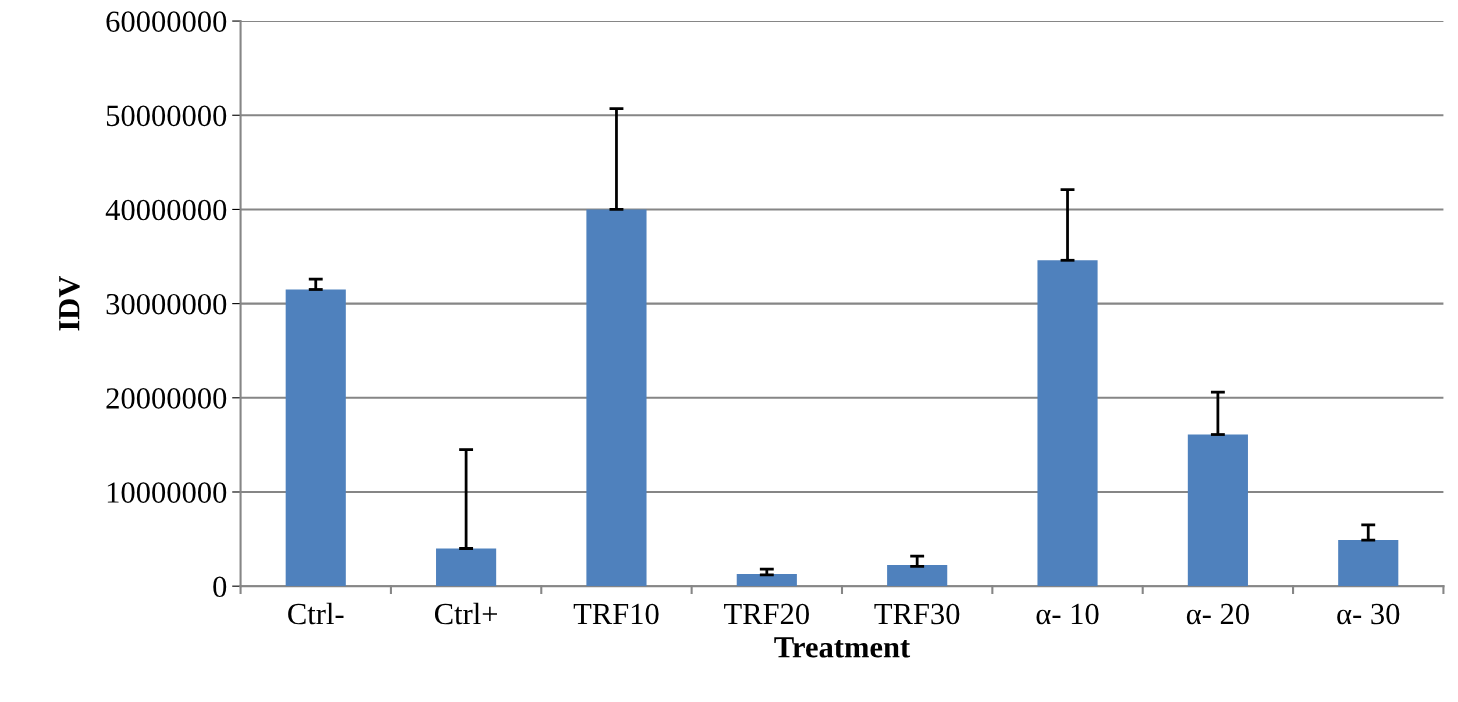  Describe the element at coordinates (1368, 614) in the screenshot. I see `x-tick-label: α- 30` at that location.